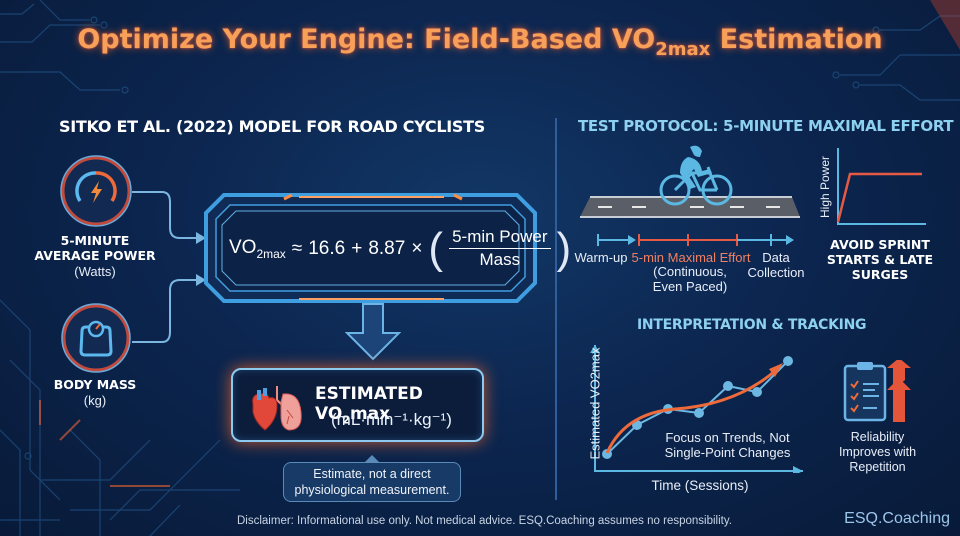  Describe the element at coordinates (169, 267) in the screenshot. I see `input-connectors` at that location.